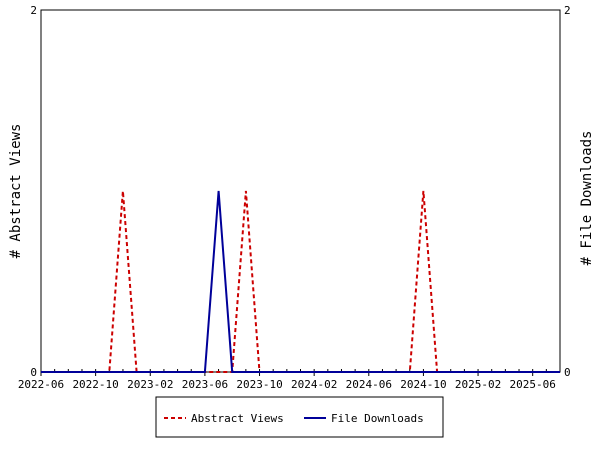  Describe the element at coordinates (423, 384) in the screenshot. I see `x-tick-label: 2024-10` at that location.